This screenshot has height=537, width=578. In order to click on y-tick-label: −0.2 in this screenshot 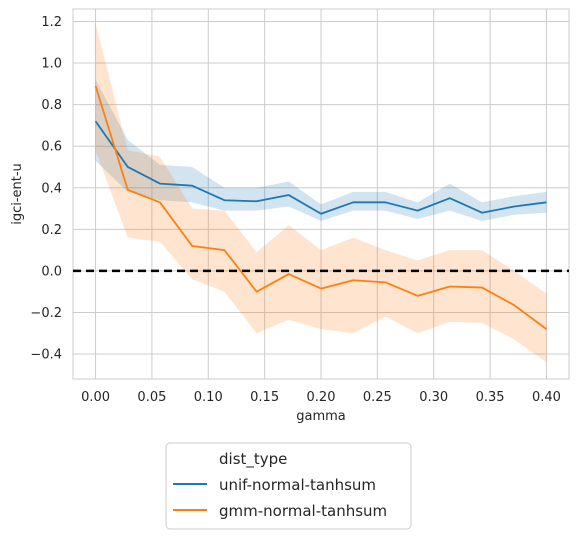, I will do `click(46, 313)`.